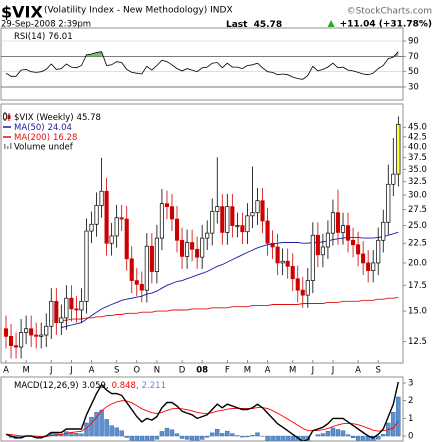  Describe the element at coordinates (227, 371) in the screenshot. I see `x-tick-label: F` at that location.